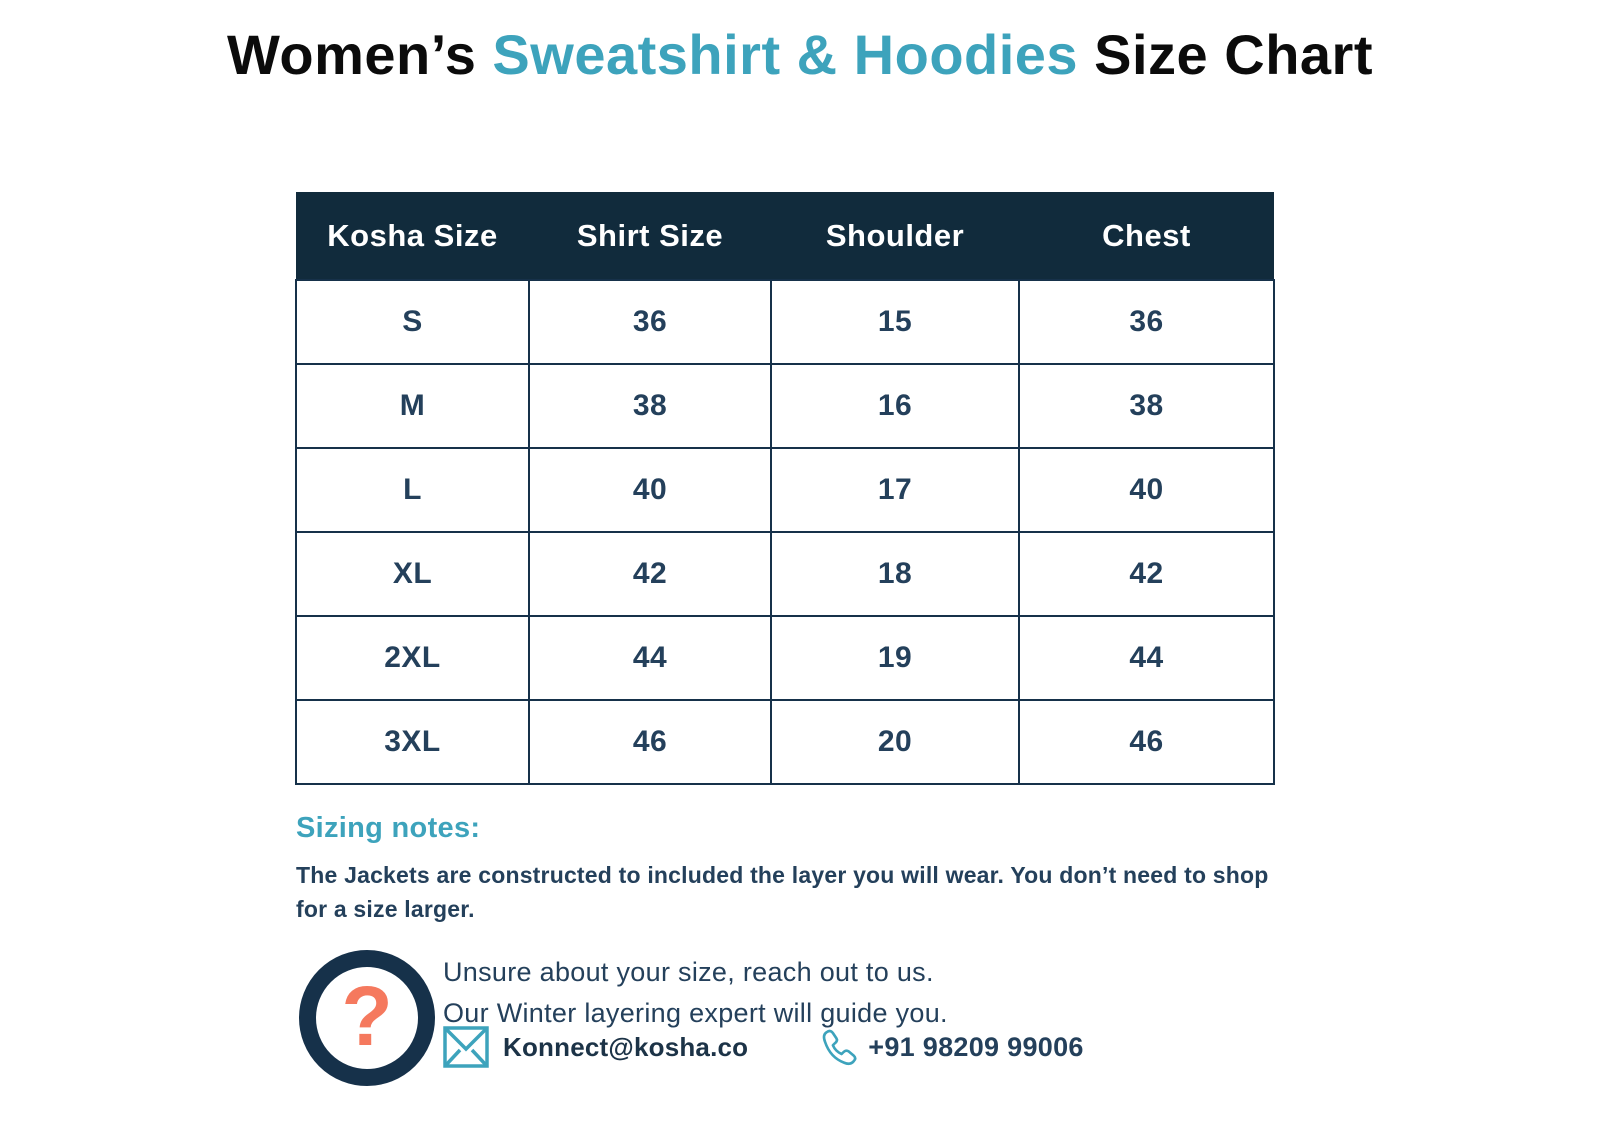 The image size is (1600, 1123). Describe the element at coordinates (763, 1047) in the screenshot. I see `contact-row: Konnect@kosha.co +91 98209 99006` at that location.